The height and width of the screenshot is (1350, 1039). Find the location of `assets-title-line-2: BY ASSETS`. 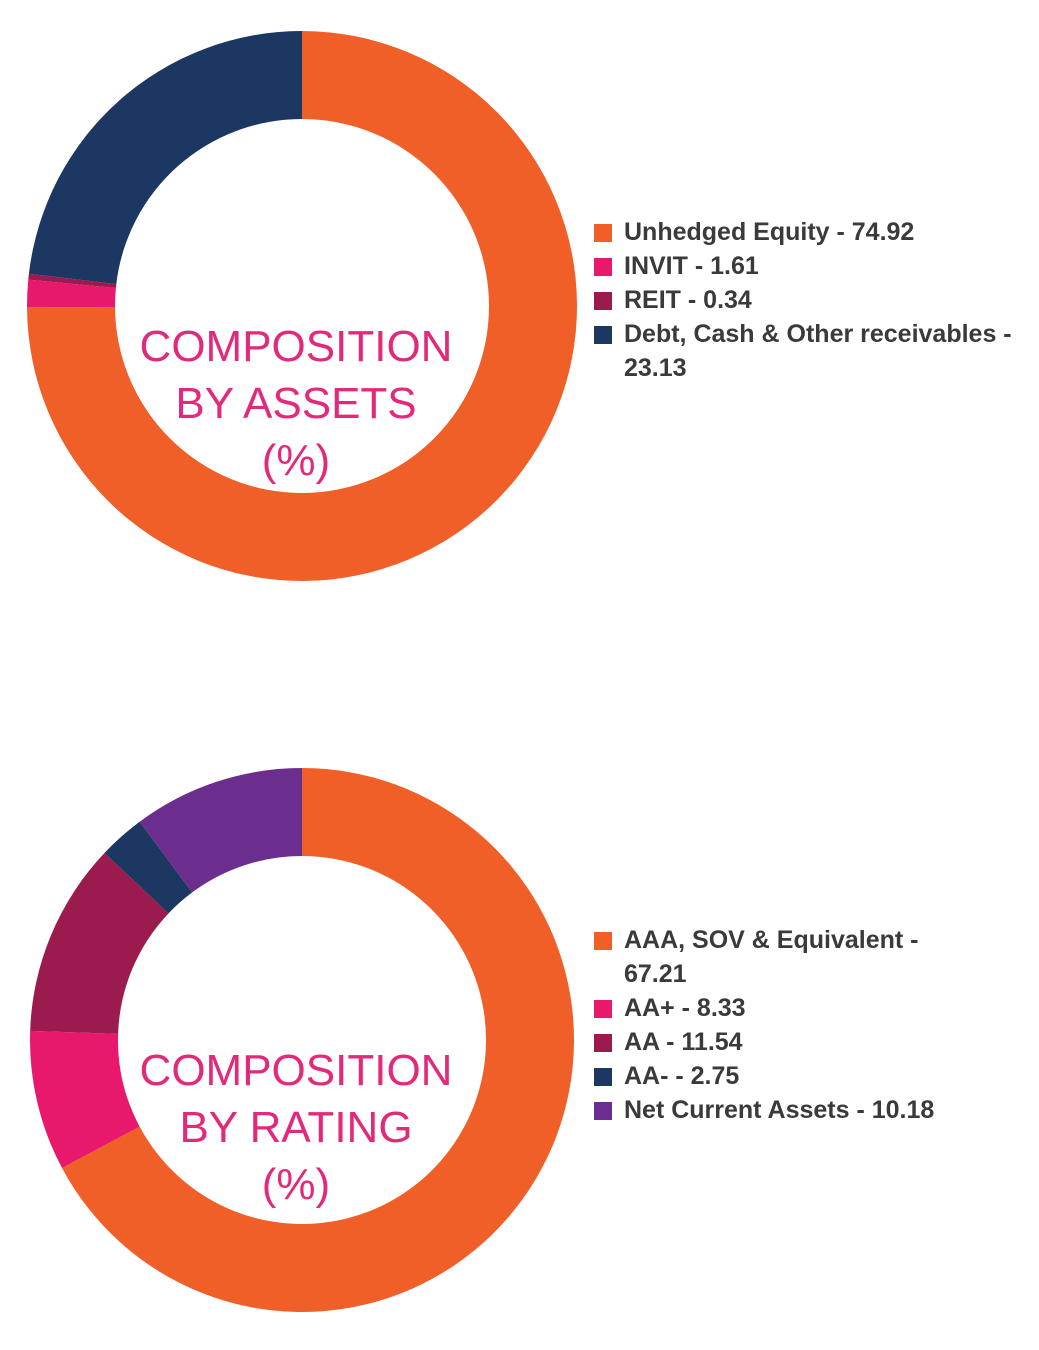

assets-title-line-2: BY ASSETS is located at coordinates (296, 403).